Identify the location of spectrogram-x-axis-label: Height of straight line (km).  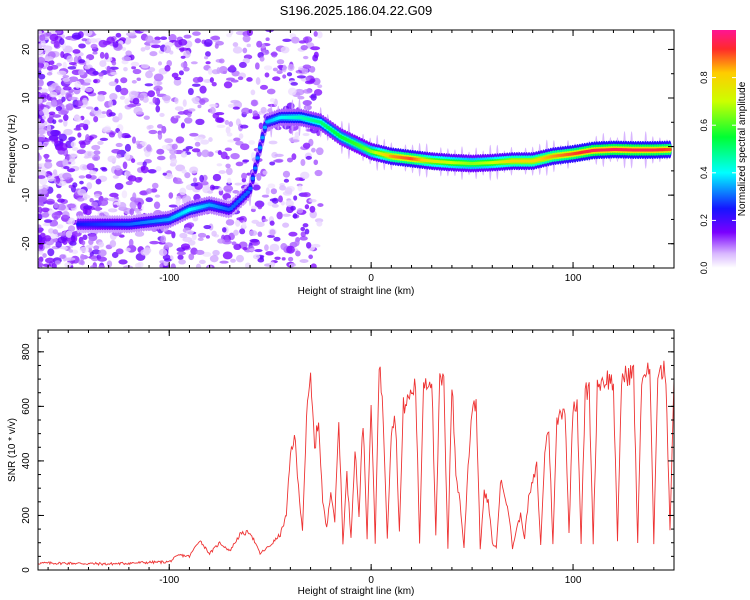
(356, 291).